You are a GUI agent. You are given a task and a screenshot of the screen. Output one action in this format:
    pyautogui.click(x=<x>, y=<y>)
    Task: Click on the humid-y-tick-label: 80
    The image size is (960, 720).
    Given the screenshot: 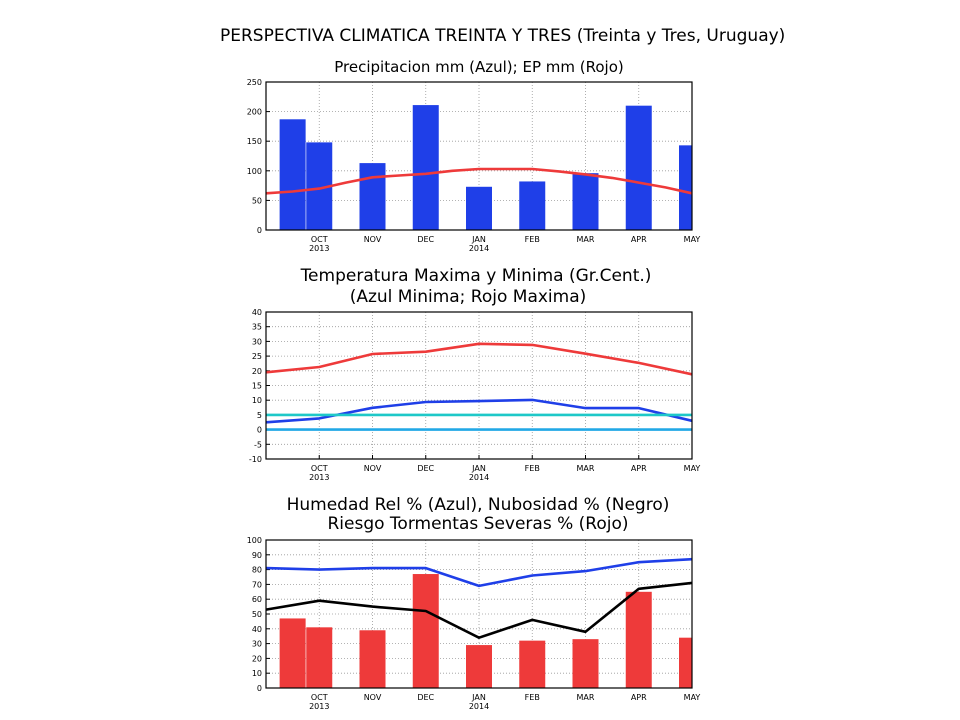 What is the action you would take?
    pyautogui.click(x=257, y=570)
    